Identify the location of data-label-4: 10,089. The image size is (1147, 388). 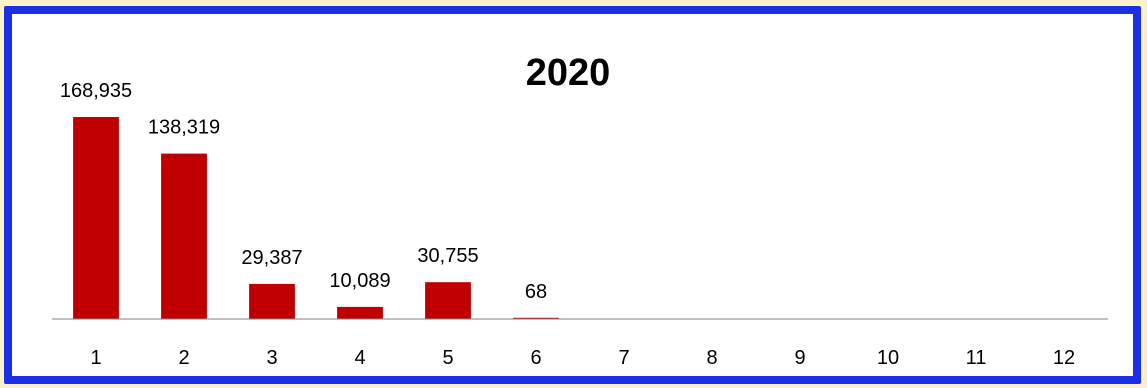
(359, 281).